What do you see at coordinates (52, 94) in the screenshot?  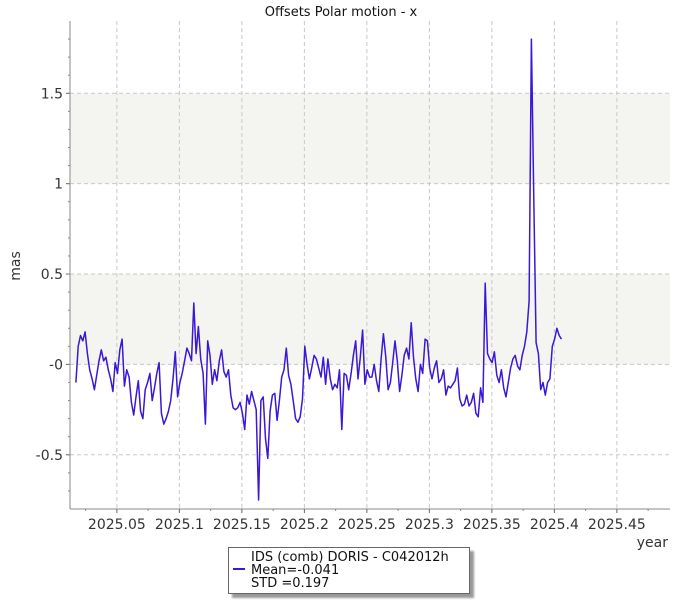 I see `y-tick-label-4: 1.5` at bounding box center [52, 94].